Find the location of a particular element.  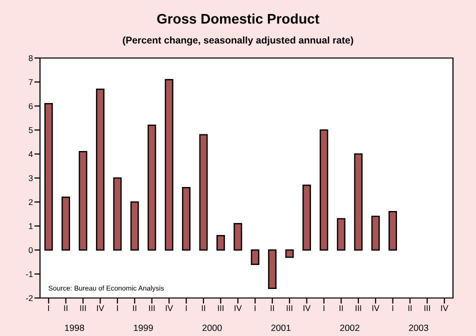

y-tick-label: 8 is located at coordinates (30, 58).